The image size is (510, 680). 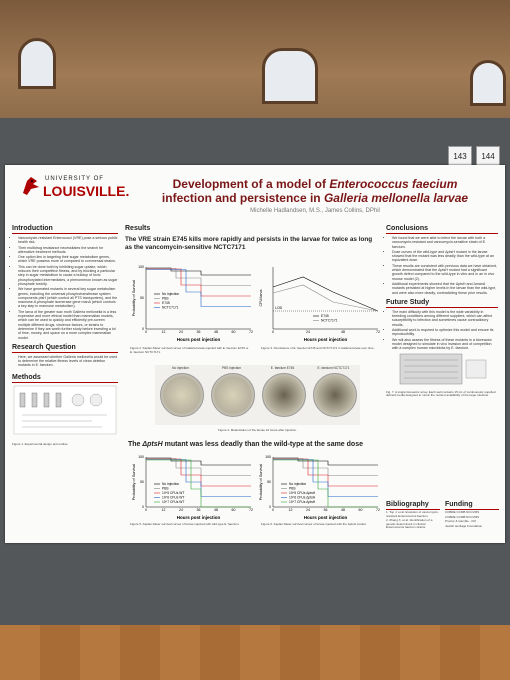 I want to click on logo-cardinal, so click(x=31, y=186).